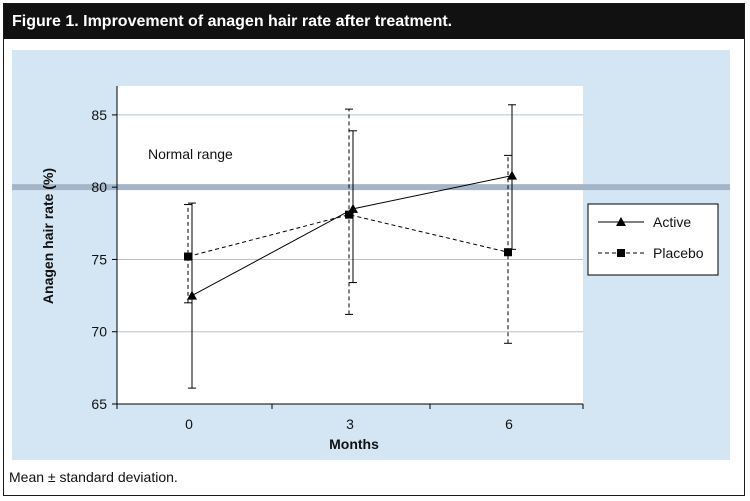 The image size is (750, 501). Describe the element at coordinates (621, 221) in the screenshot. I see `legend-marker-active` at that location.